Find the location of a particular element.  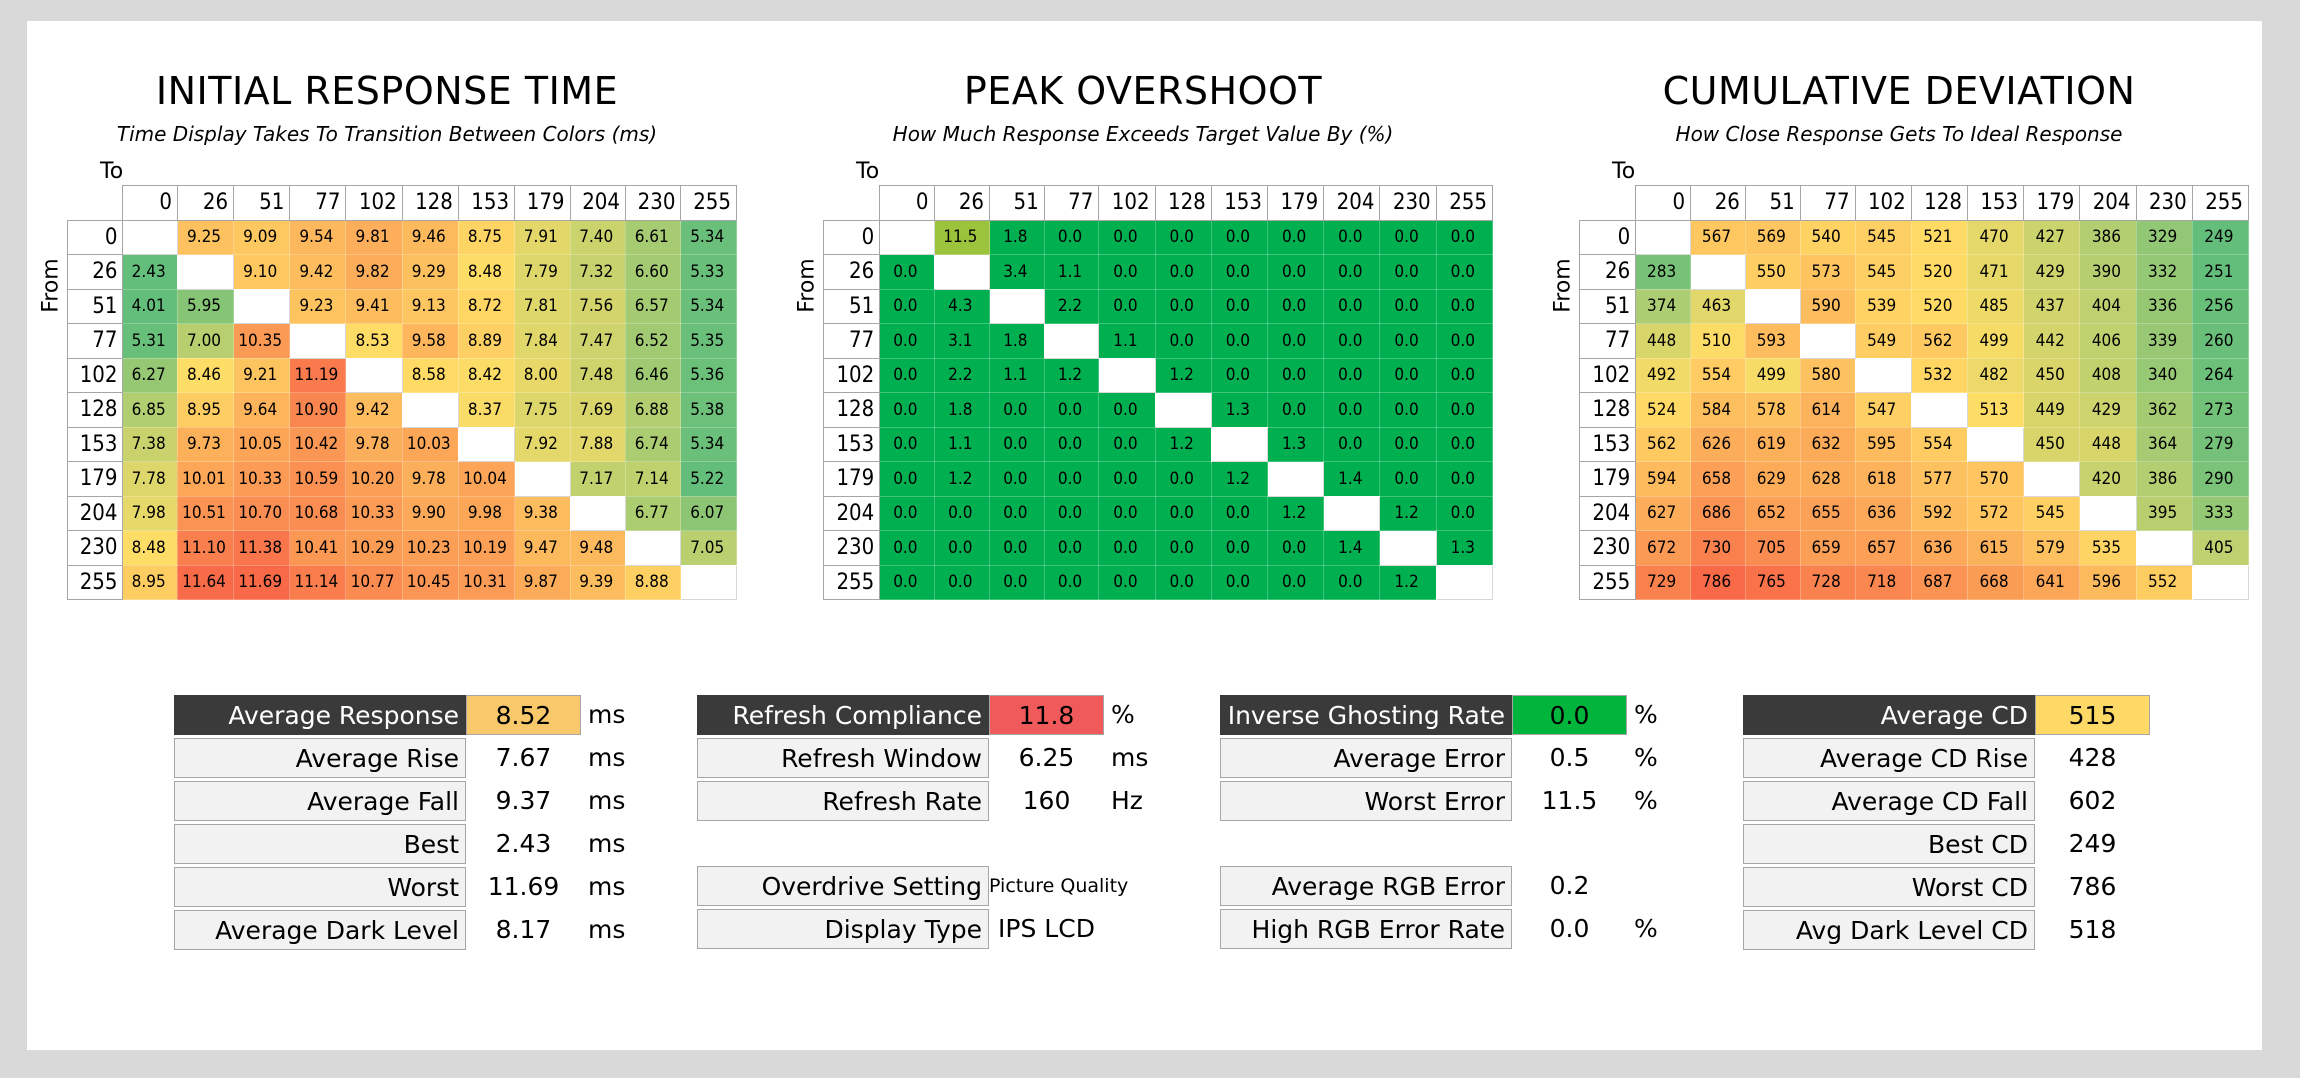

to-level-header: 0 is located at coordinates (150, 203).